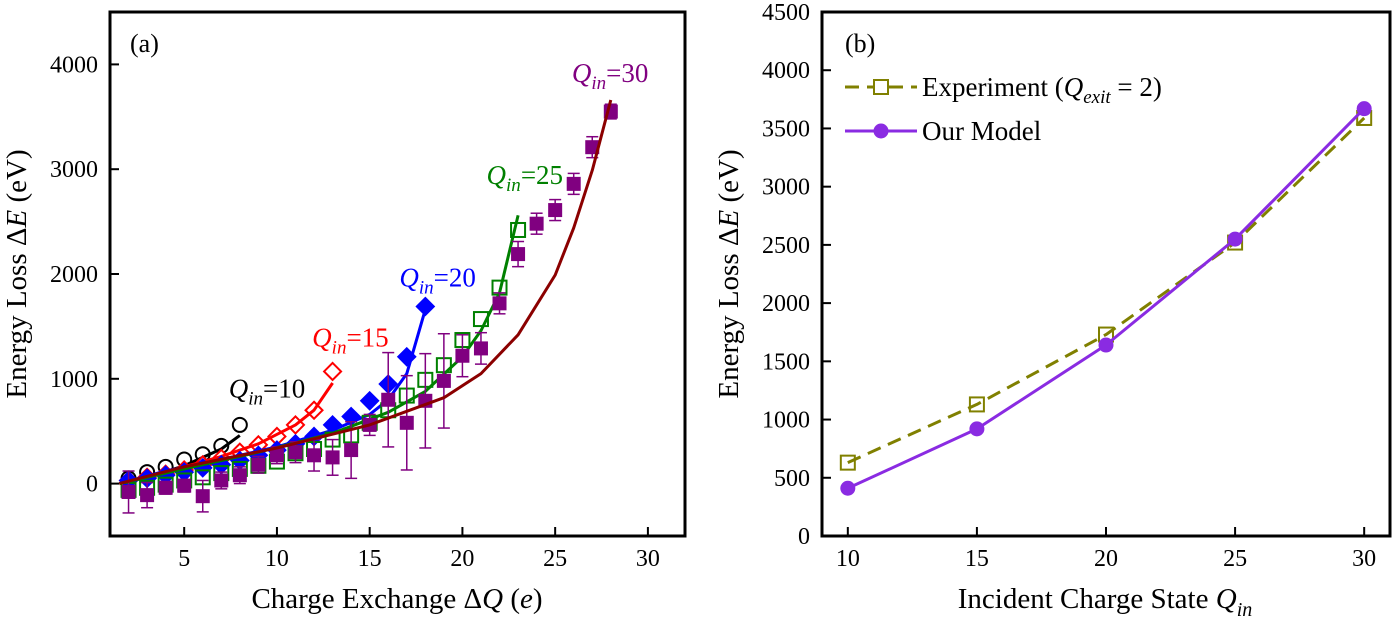 The height and width of the screenshot is (630, 1400). What do you see at coordinates (370, 559) in the screenshot?
I see `panel-a-x-tick-label-2: 15` at bounding box center [370, 559].